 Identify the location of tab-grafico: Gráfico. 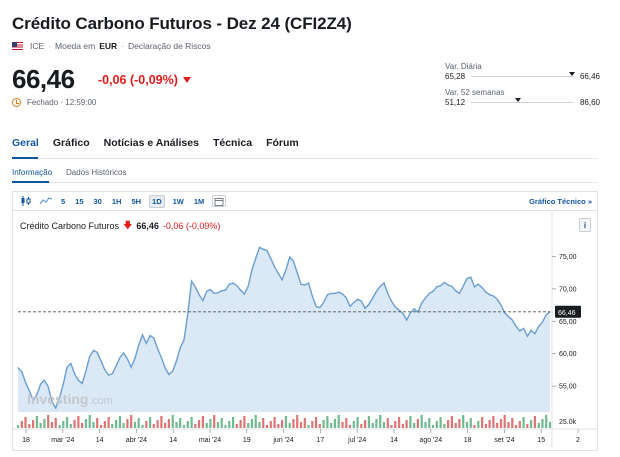
(71, 143).